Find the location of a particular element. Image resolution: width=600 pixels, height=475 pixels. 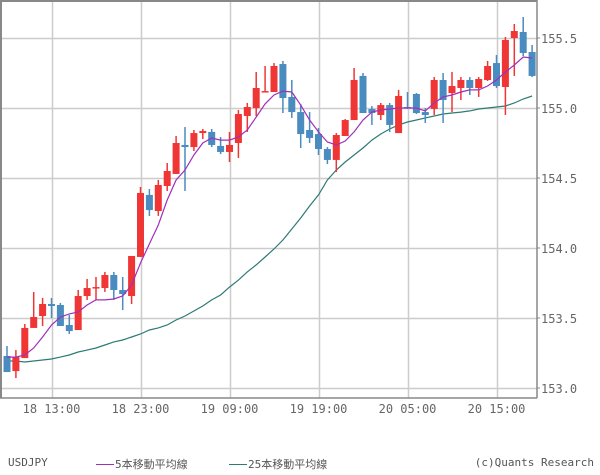

legend-ma25-label: 25本移動平均線 is located at coordinates (288, 464).